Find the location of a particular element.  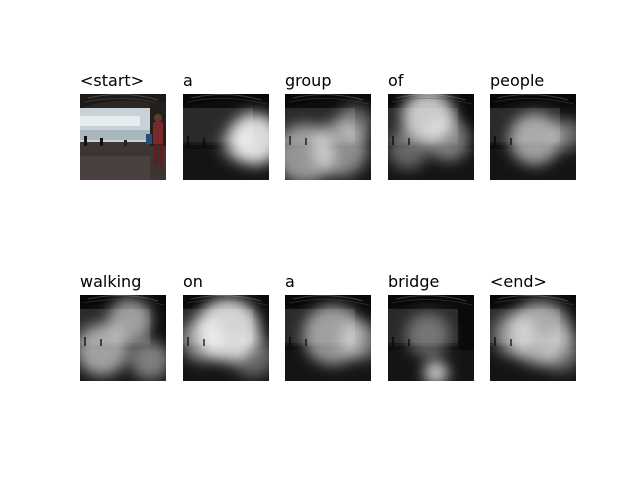

caption-step-6: walking is located at coordinates (123, 327).